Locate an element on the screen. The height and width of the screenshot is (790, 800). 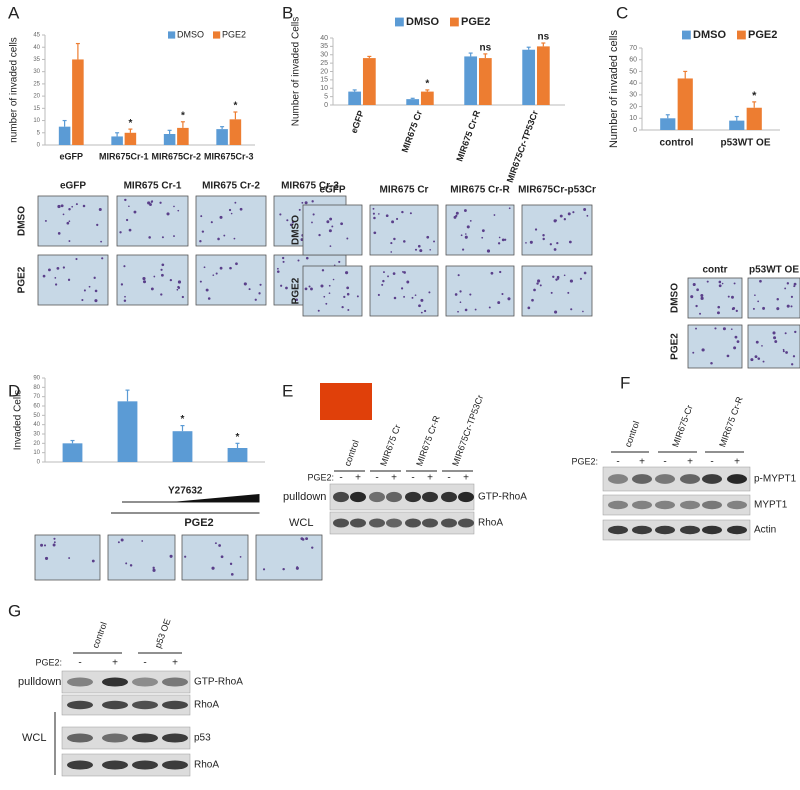
y-tick-label: 15 is located at coordinates (36, 109).